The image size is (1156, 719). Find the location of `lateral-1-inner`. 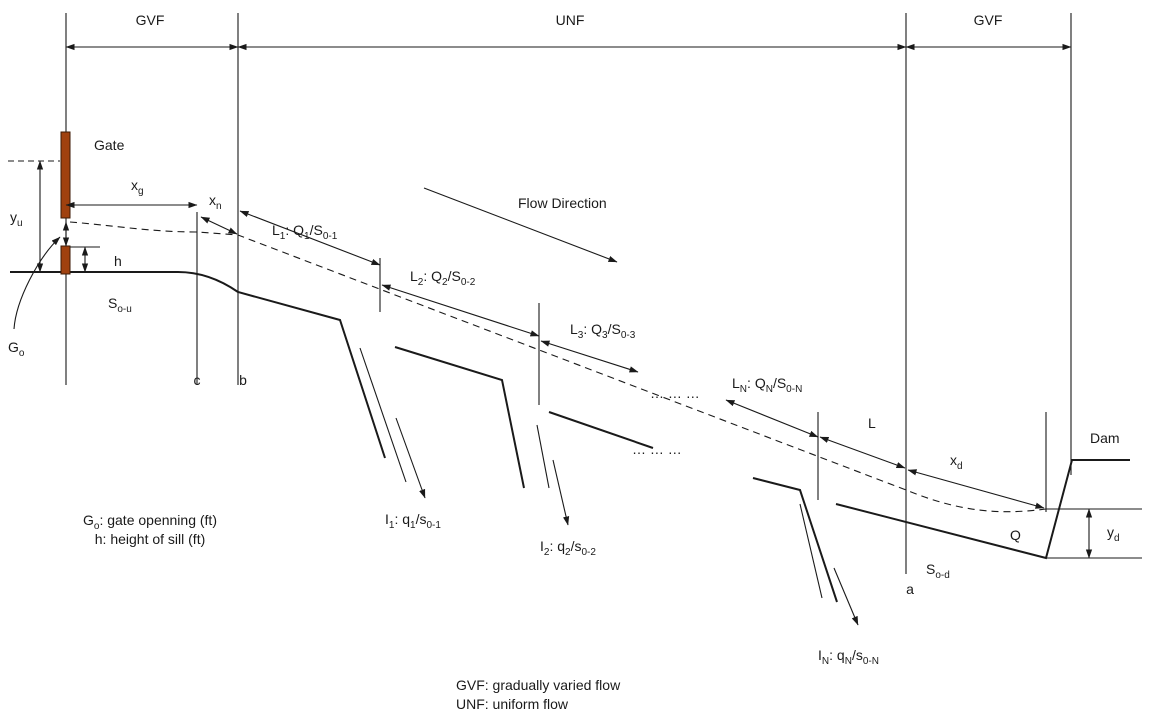

lateral-1-inner is located at coordinates (383, 415).